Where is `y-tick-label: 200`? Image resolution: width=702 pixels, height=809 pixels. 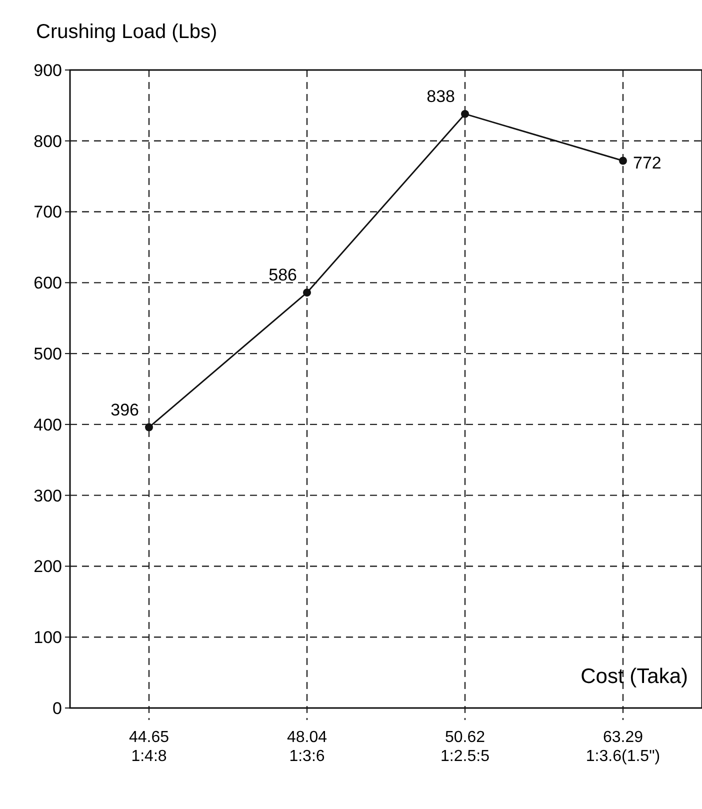
y-tick-label: 200 is located at coordinates (48, 566).